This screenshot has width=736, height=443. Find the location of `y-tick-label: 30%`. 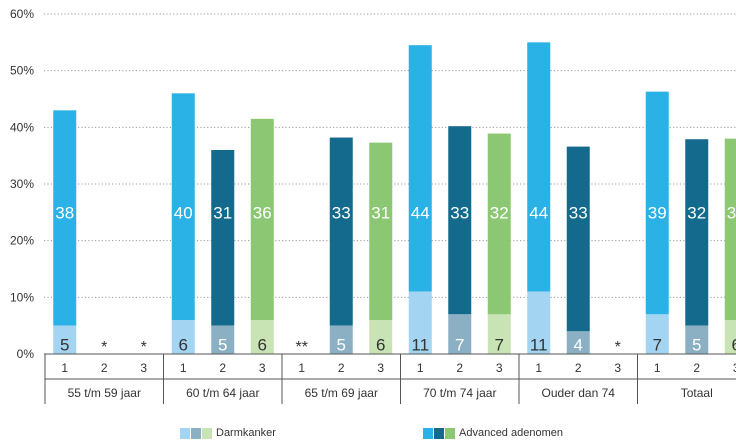

y-tick-label: 30% is located at coordinates (22, 184).